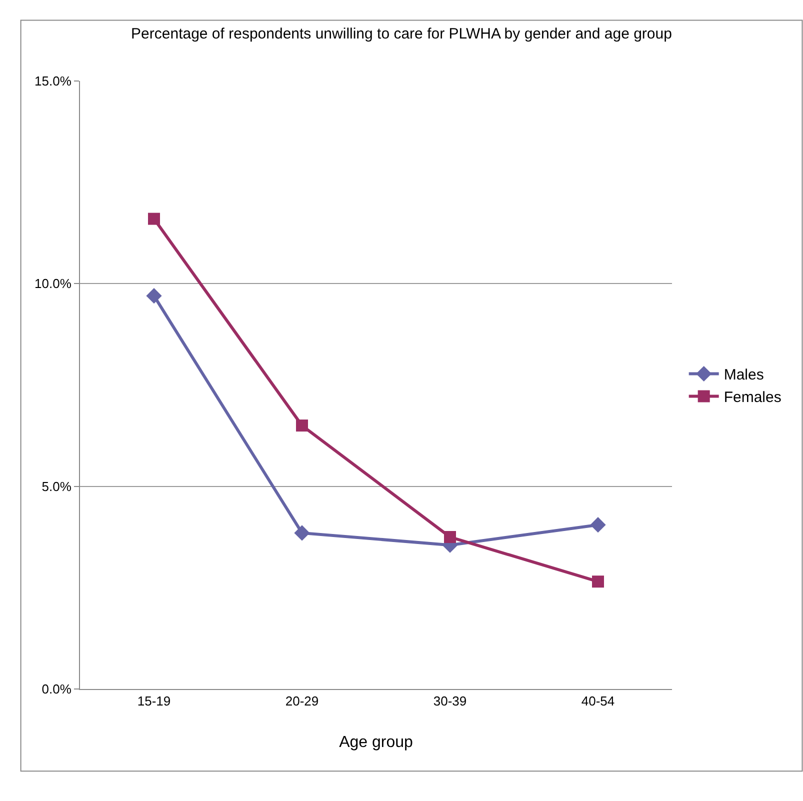 The image size is (803, 801). What do you see at coordinates (450, 701) in the screenshot?
I see `x-tick-label: 30-39` at bounding box center [450, 701].